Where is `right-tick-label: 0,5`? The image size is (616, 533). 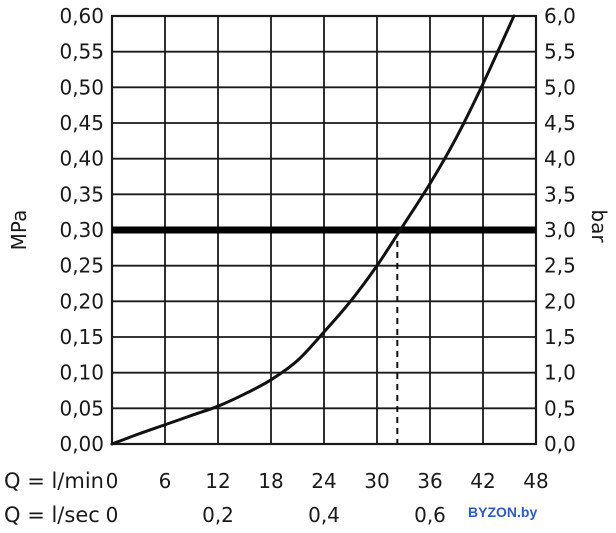 right-tick-label: 0,5 is located at coordinates (560, 408).